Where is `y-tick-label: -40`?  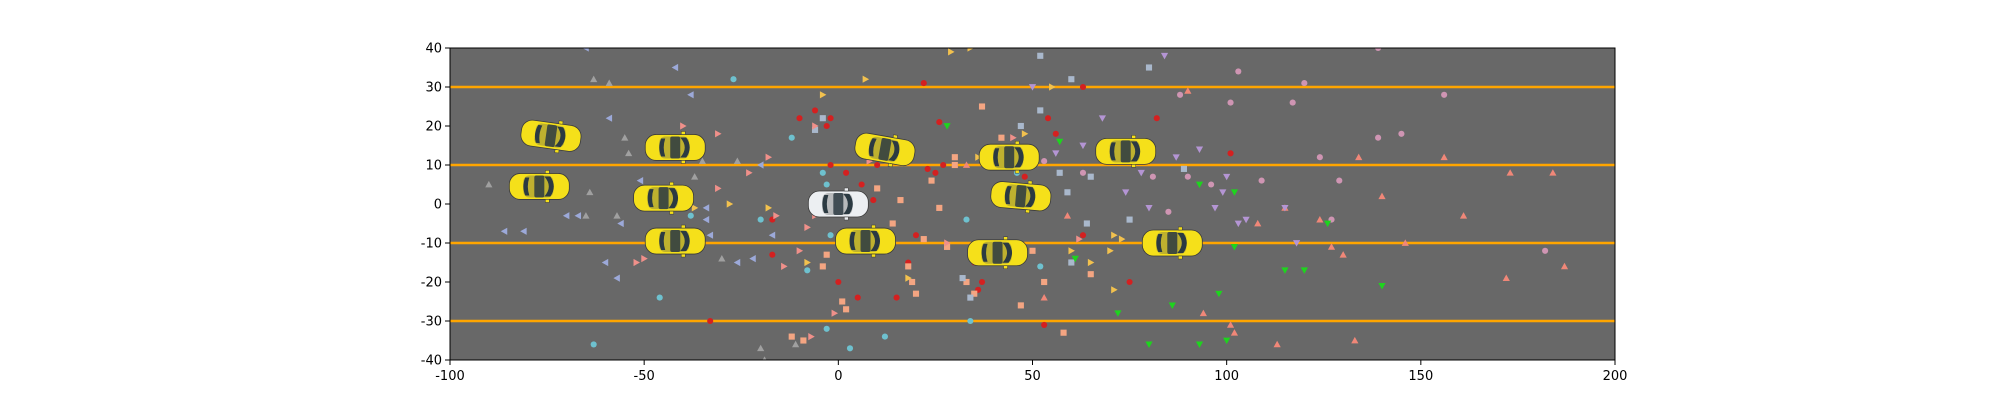
y-tick-label: -40 is located at coordinates (431, 361).